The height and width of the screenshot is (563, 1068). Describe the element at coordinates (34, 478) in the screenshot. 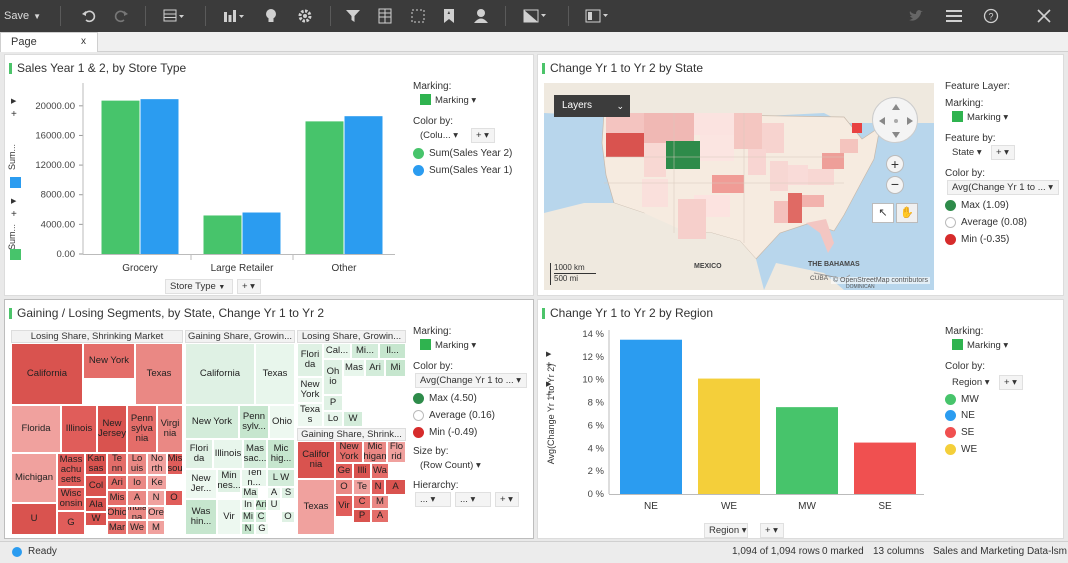

I see `treemap-cell: Michigan` at that location.